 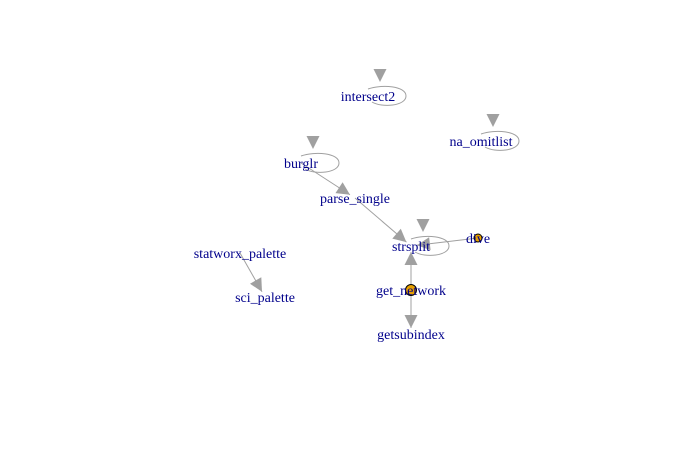 I want to click on edge-intersect2-to-intersect2, so click(x=387, y=87).